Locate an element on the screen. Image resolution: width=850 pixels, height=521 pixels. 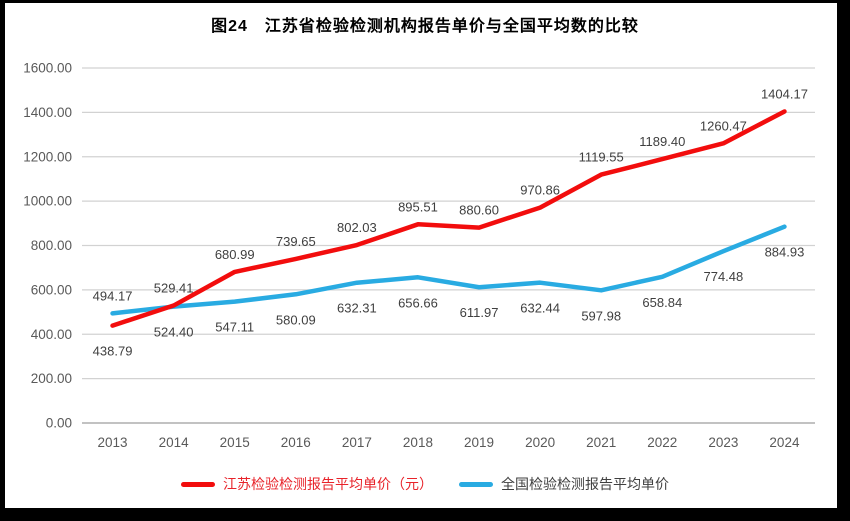
data-label-national: 580.09 is located at coordinates (296, 319).